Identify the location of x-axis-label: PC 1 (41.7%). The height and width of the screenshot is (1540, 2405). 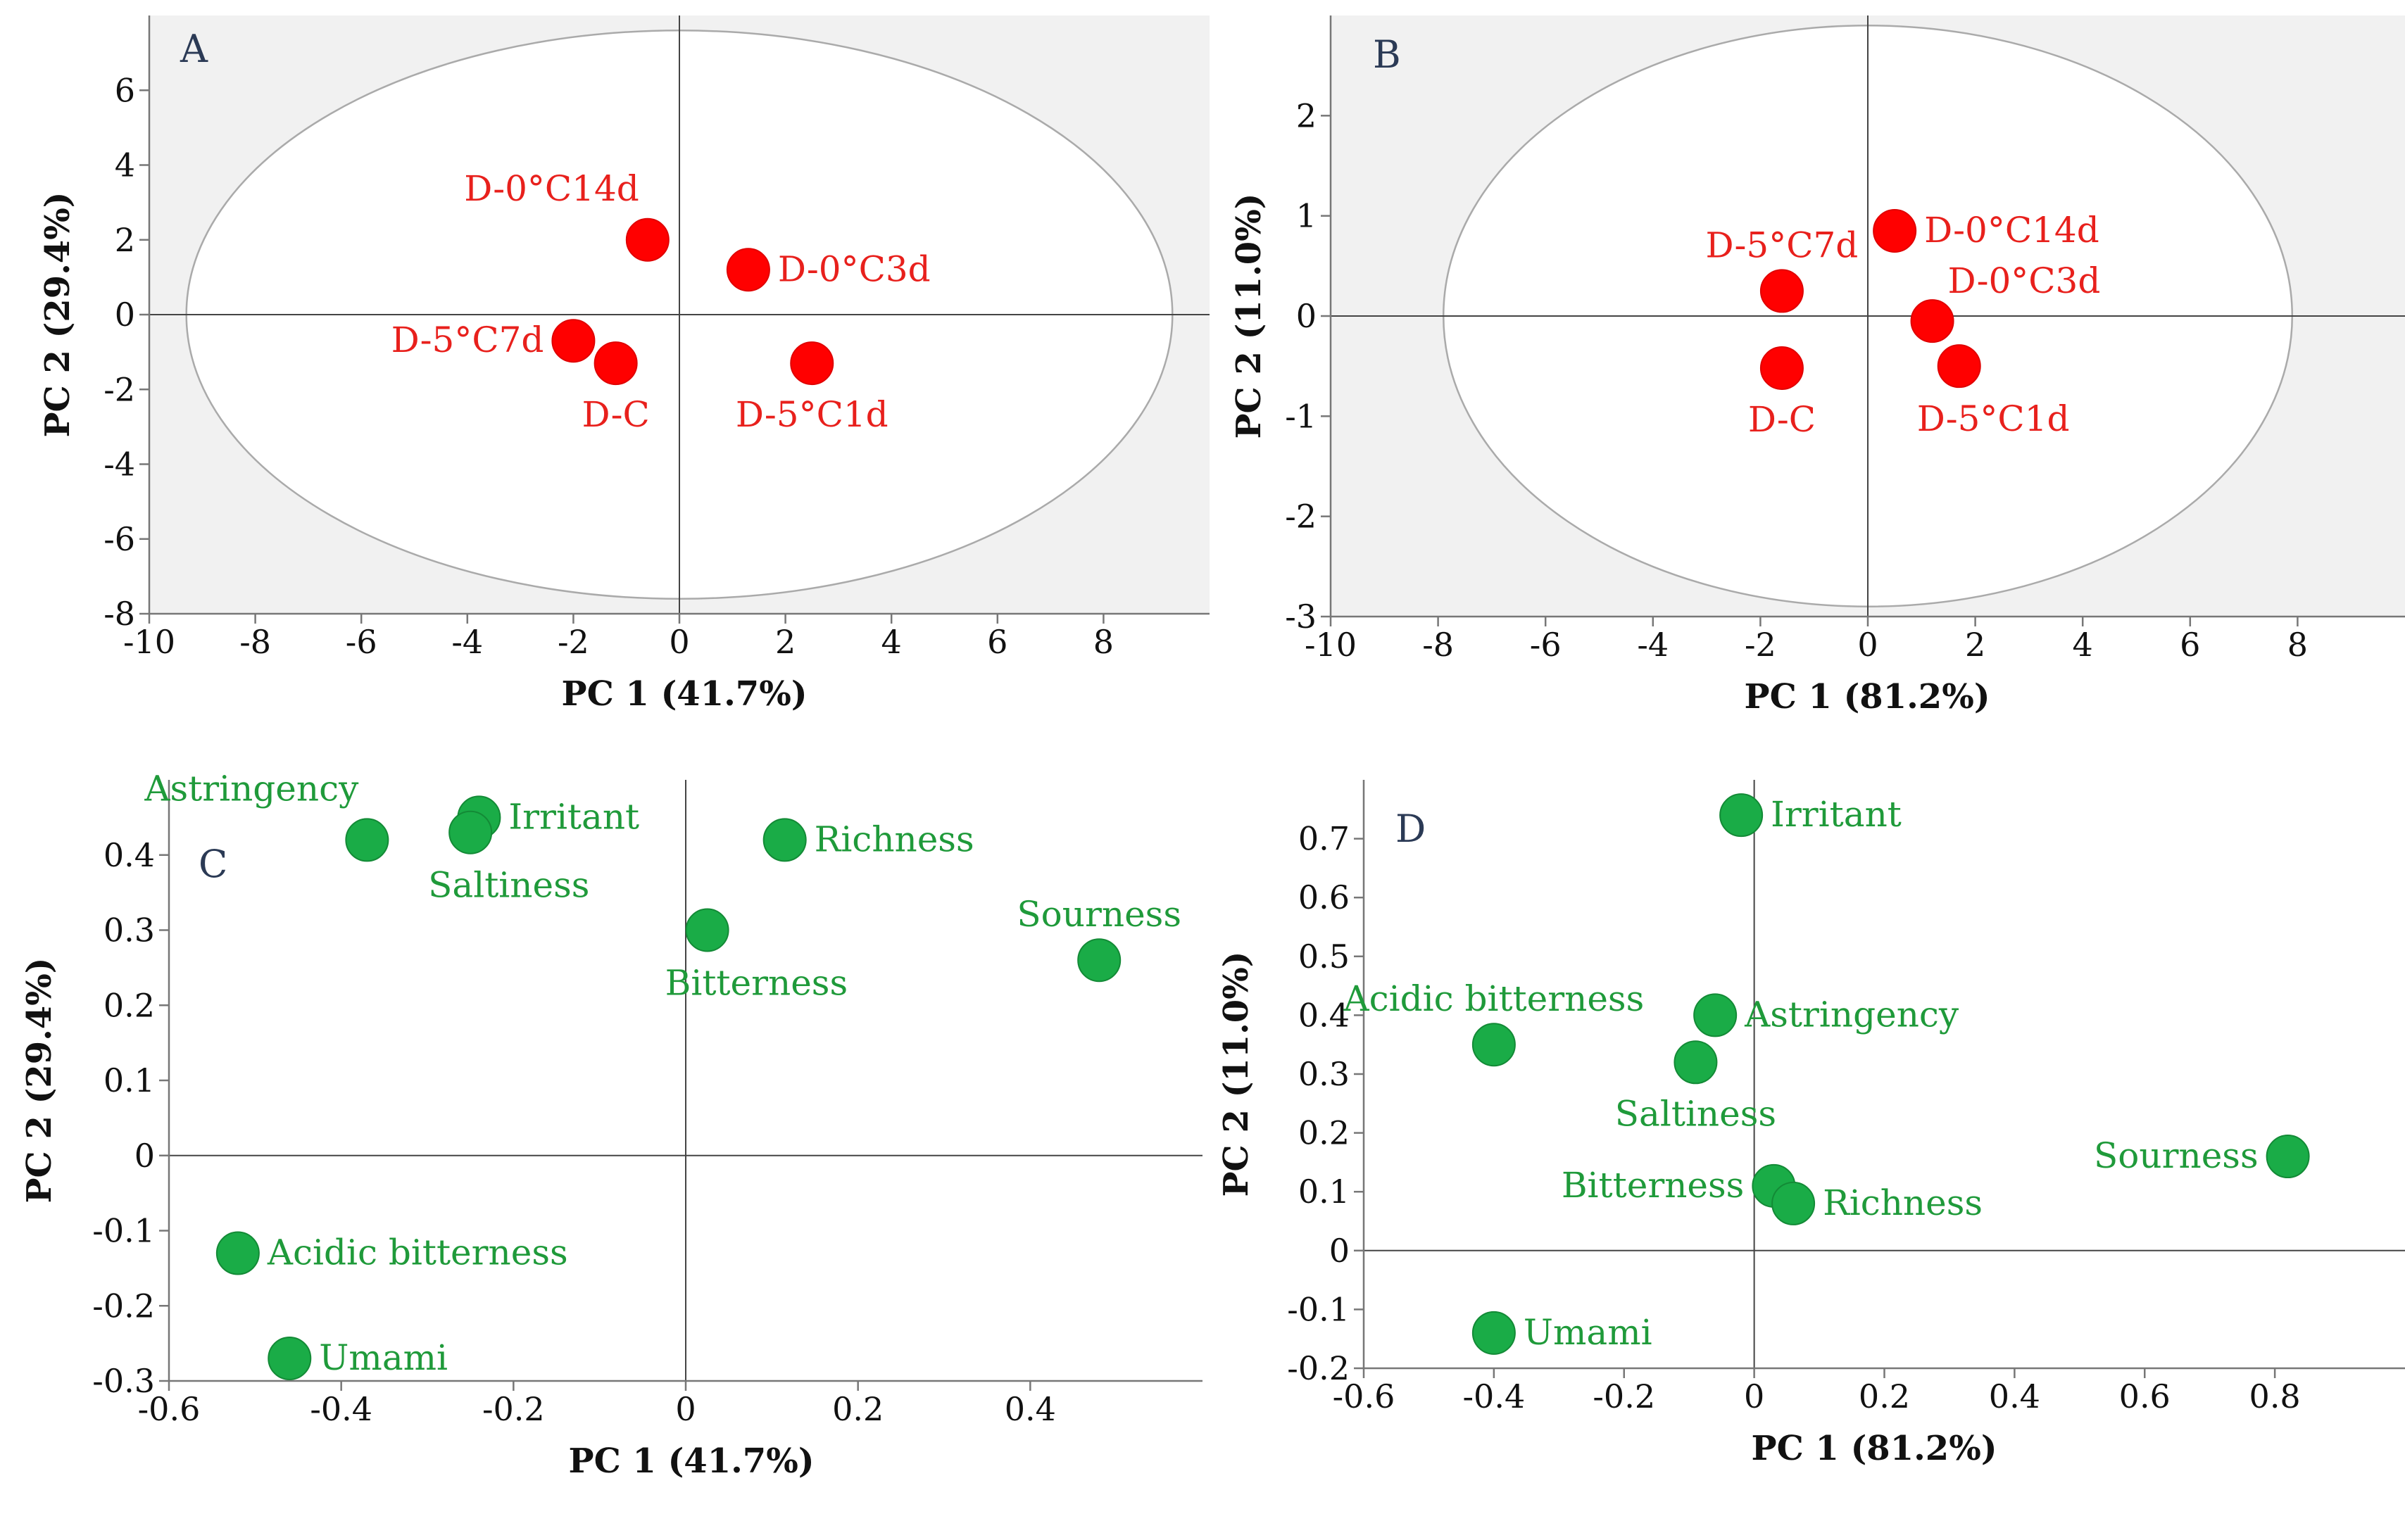
(691, 1461).